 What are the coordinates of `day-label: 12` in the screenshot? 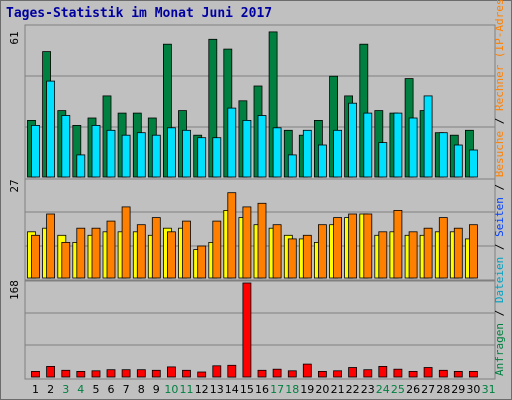 It's located at (202, 389).